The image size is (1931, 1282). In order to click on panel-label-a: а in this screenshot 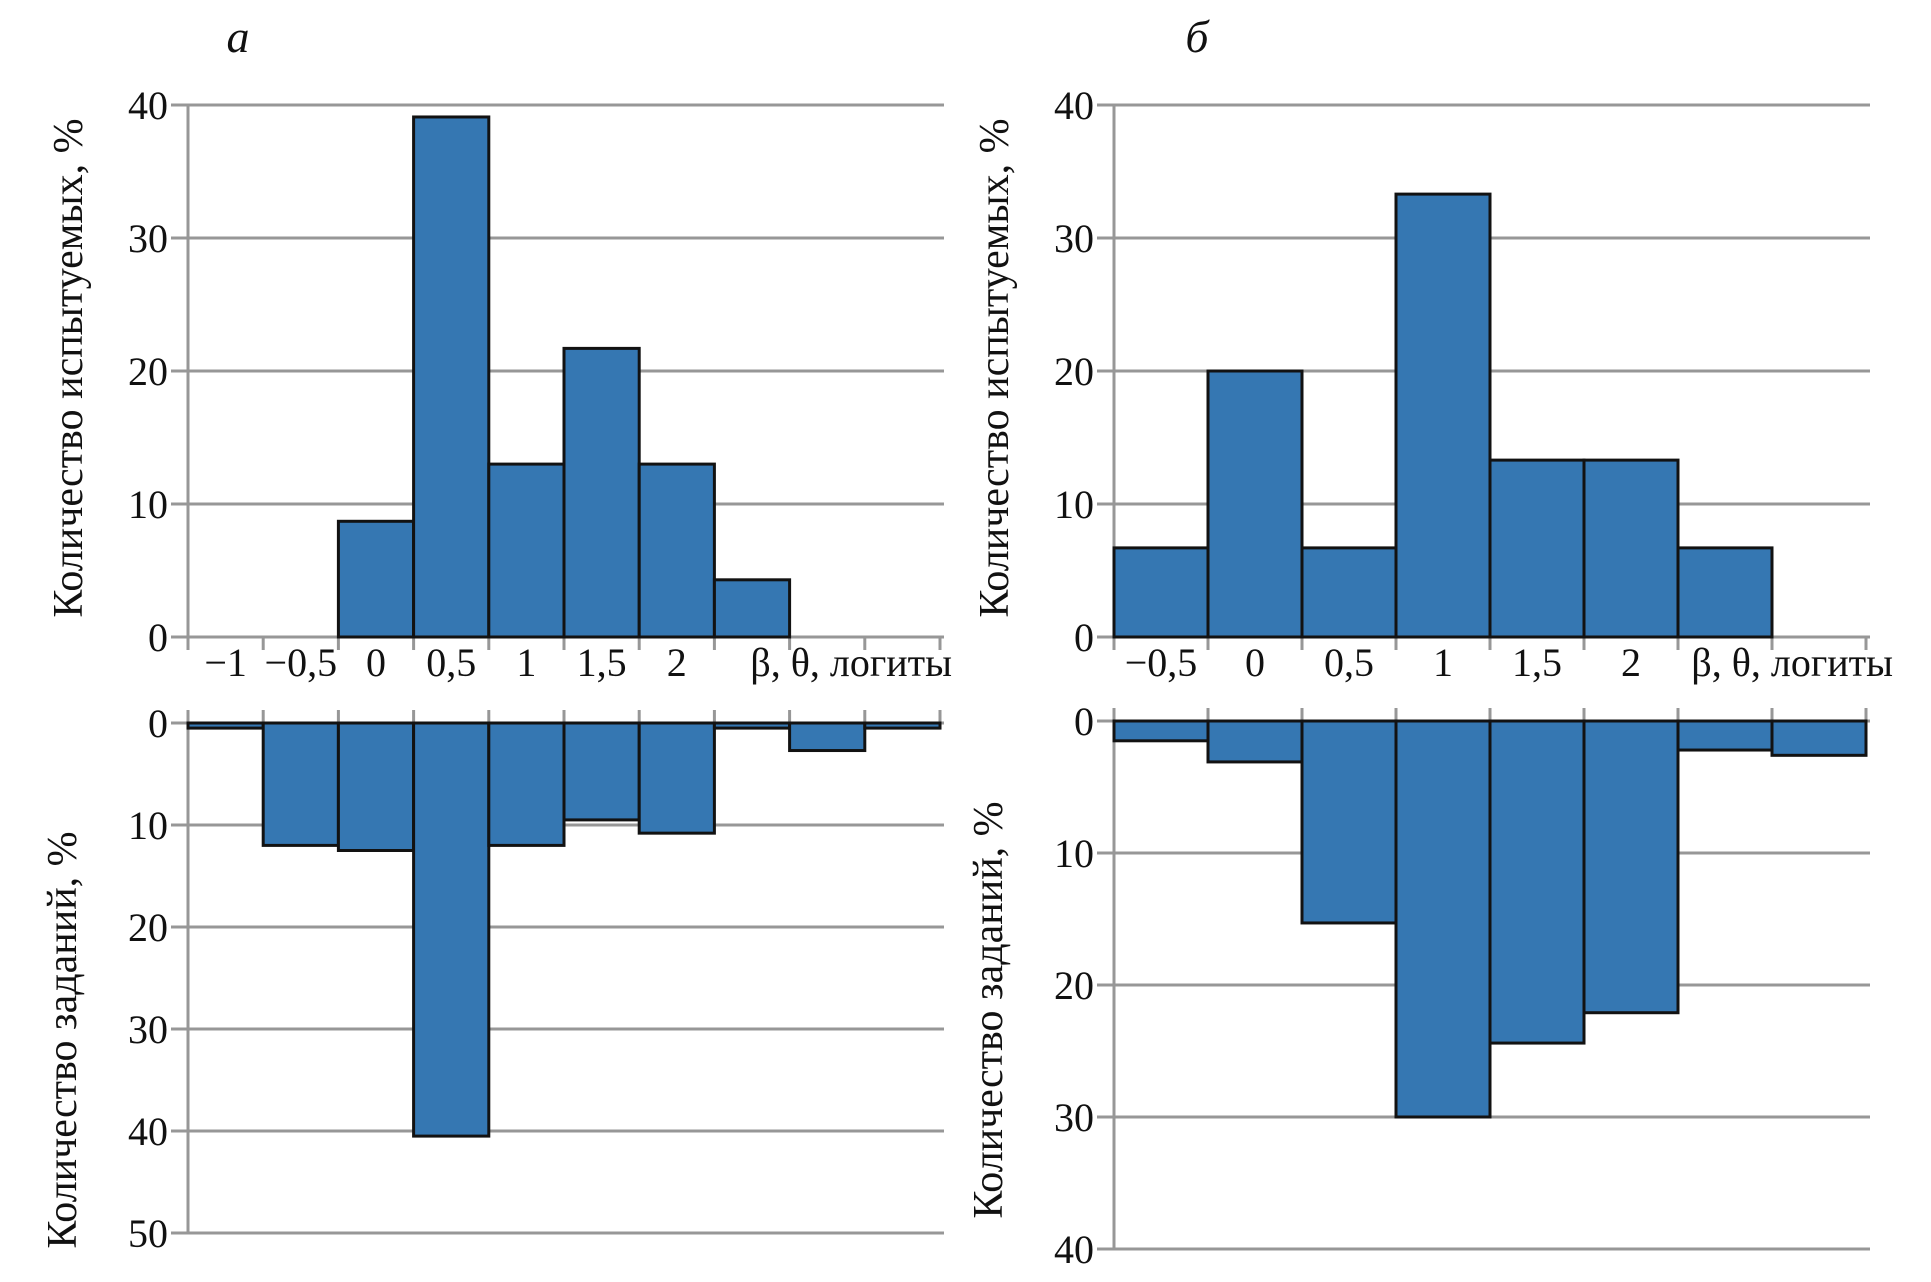, I will do `click(238, 36)`.